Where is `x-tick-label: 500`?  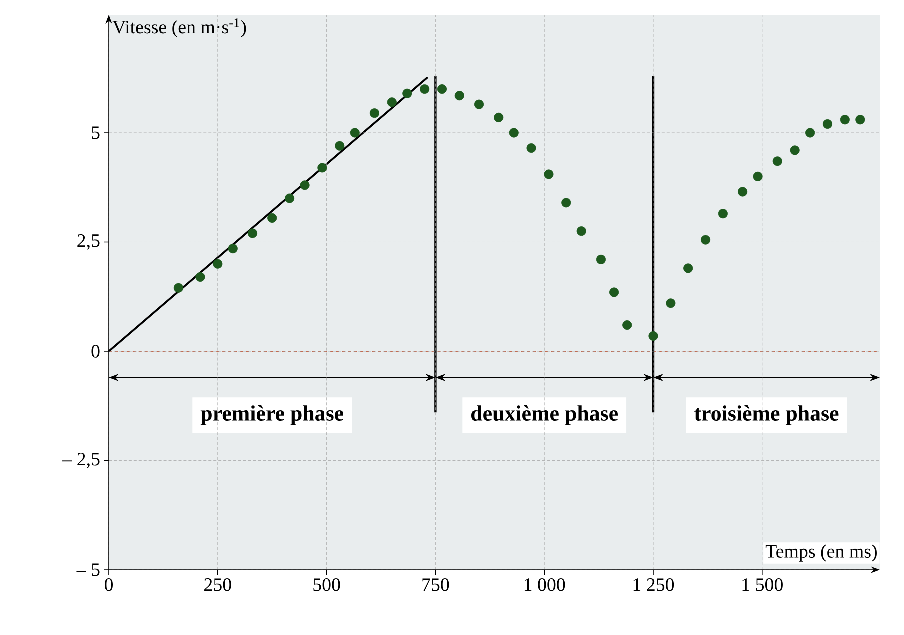 x-tick-label: 500 is located at coordinates (327, 585).